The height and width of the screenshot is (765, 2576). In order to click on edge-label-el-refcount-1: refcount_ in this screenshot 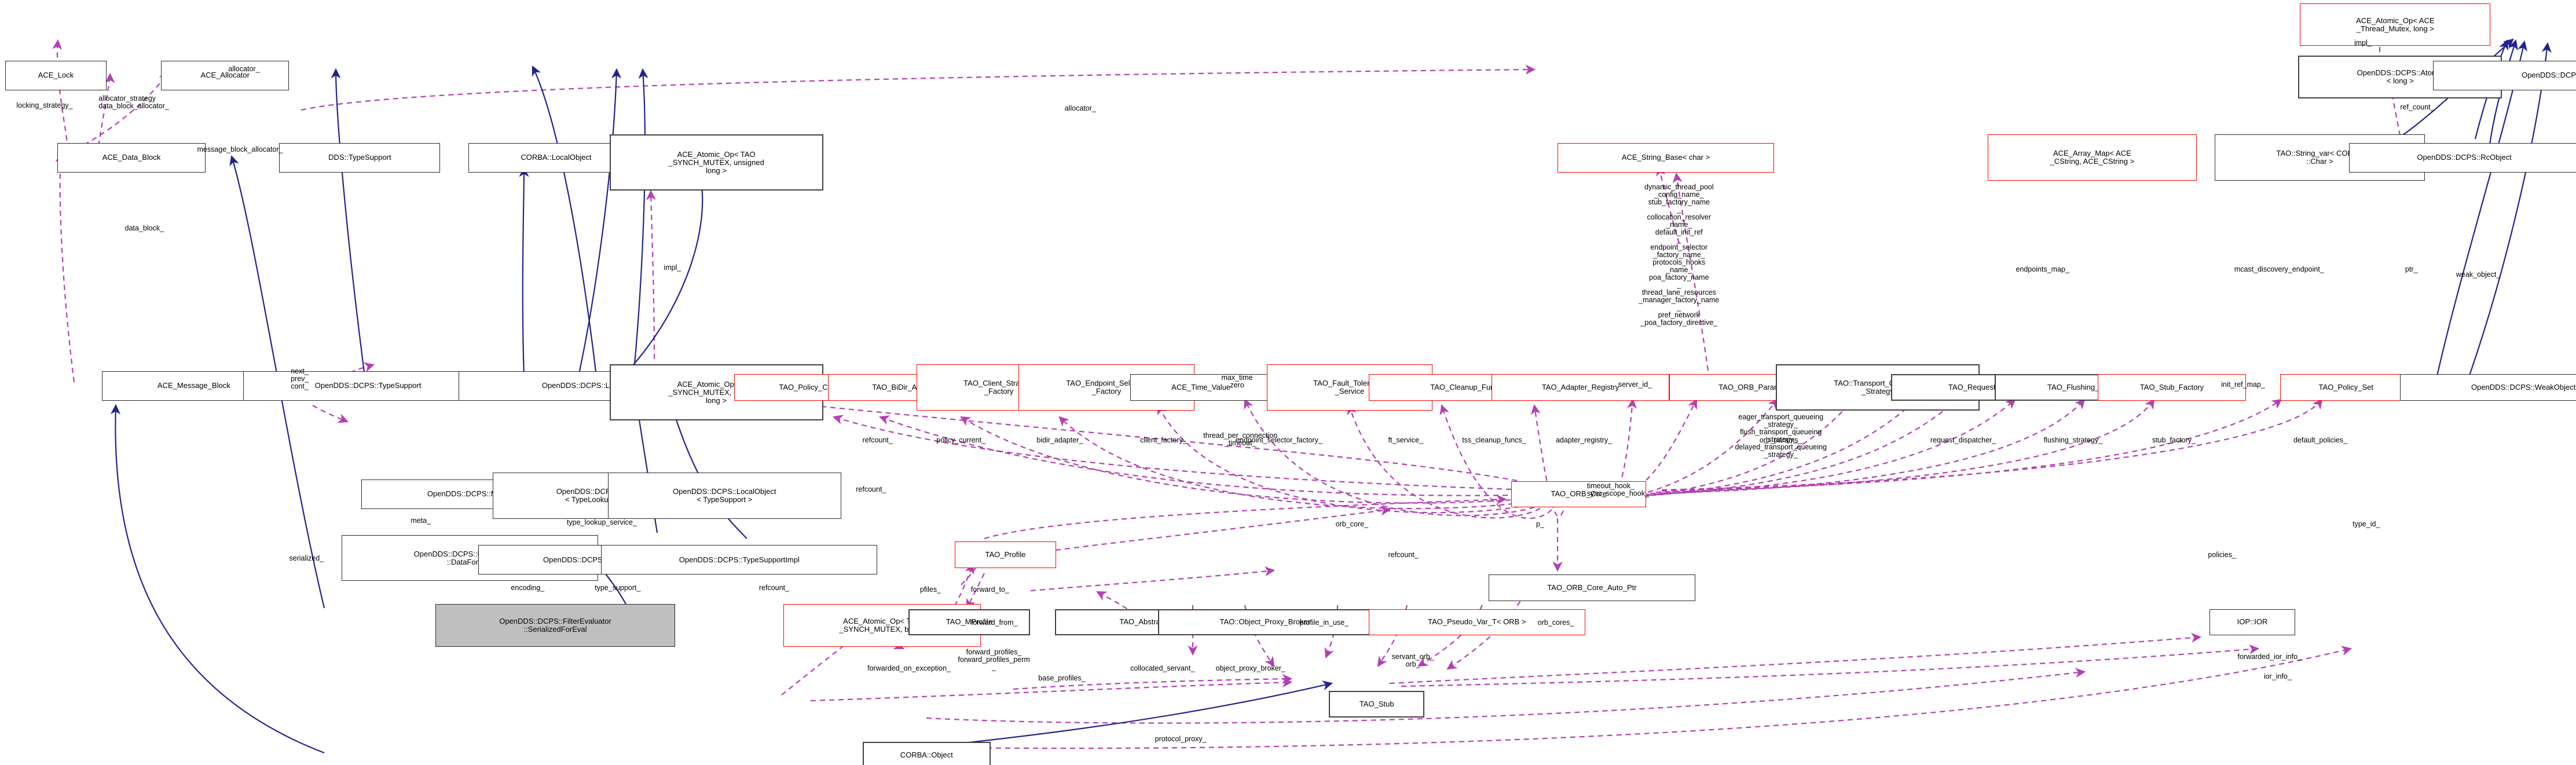, I will do `click(877, 441)`.